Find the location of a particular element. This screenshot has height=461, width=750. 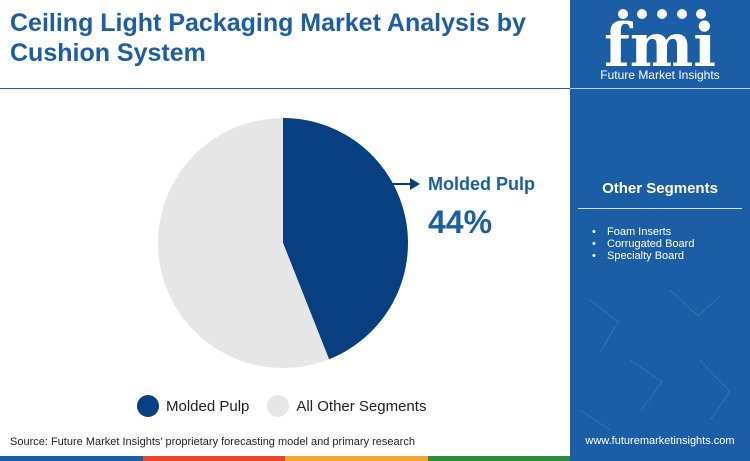

segment-item: Specialty Board is located at coordinates (643, 256).